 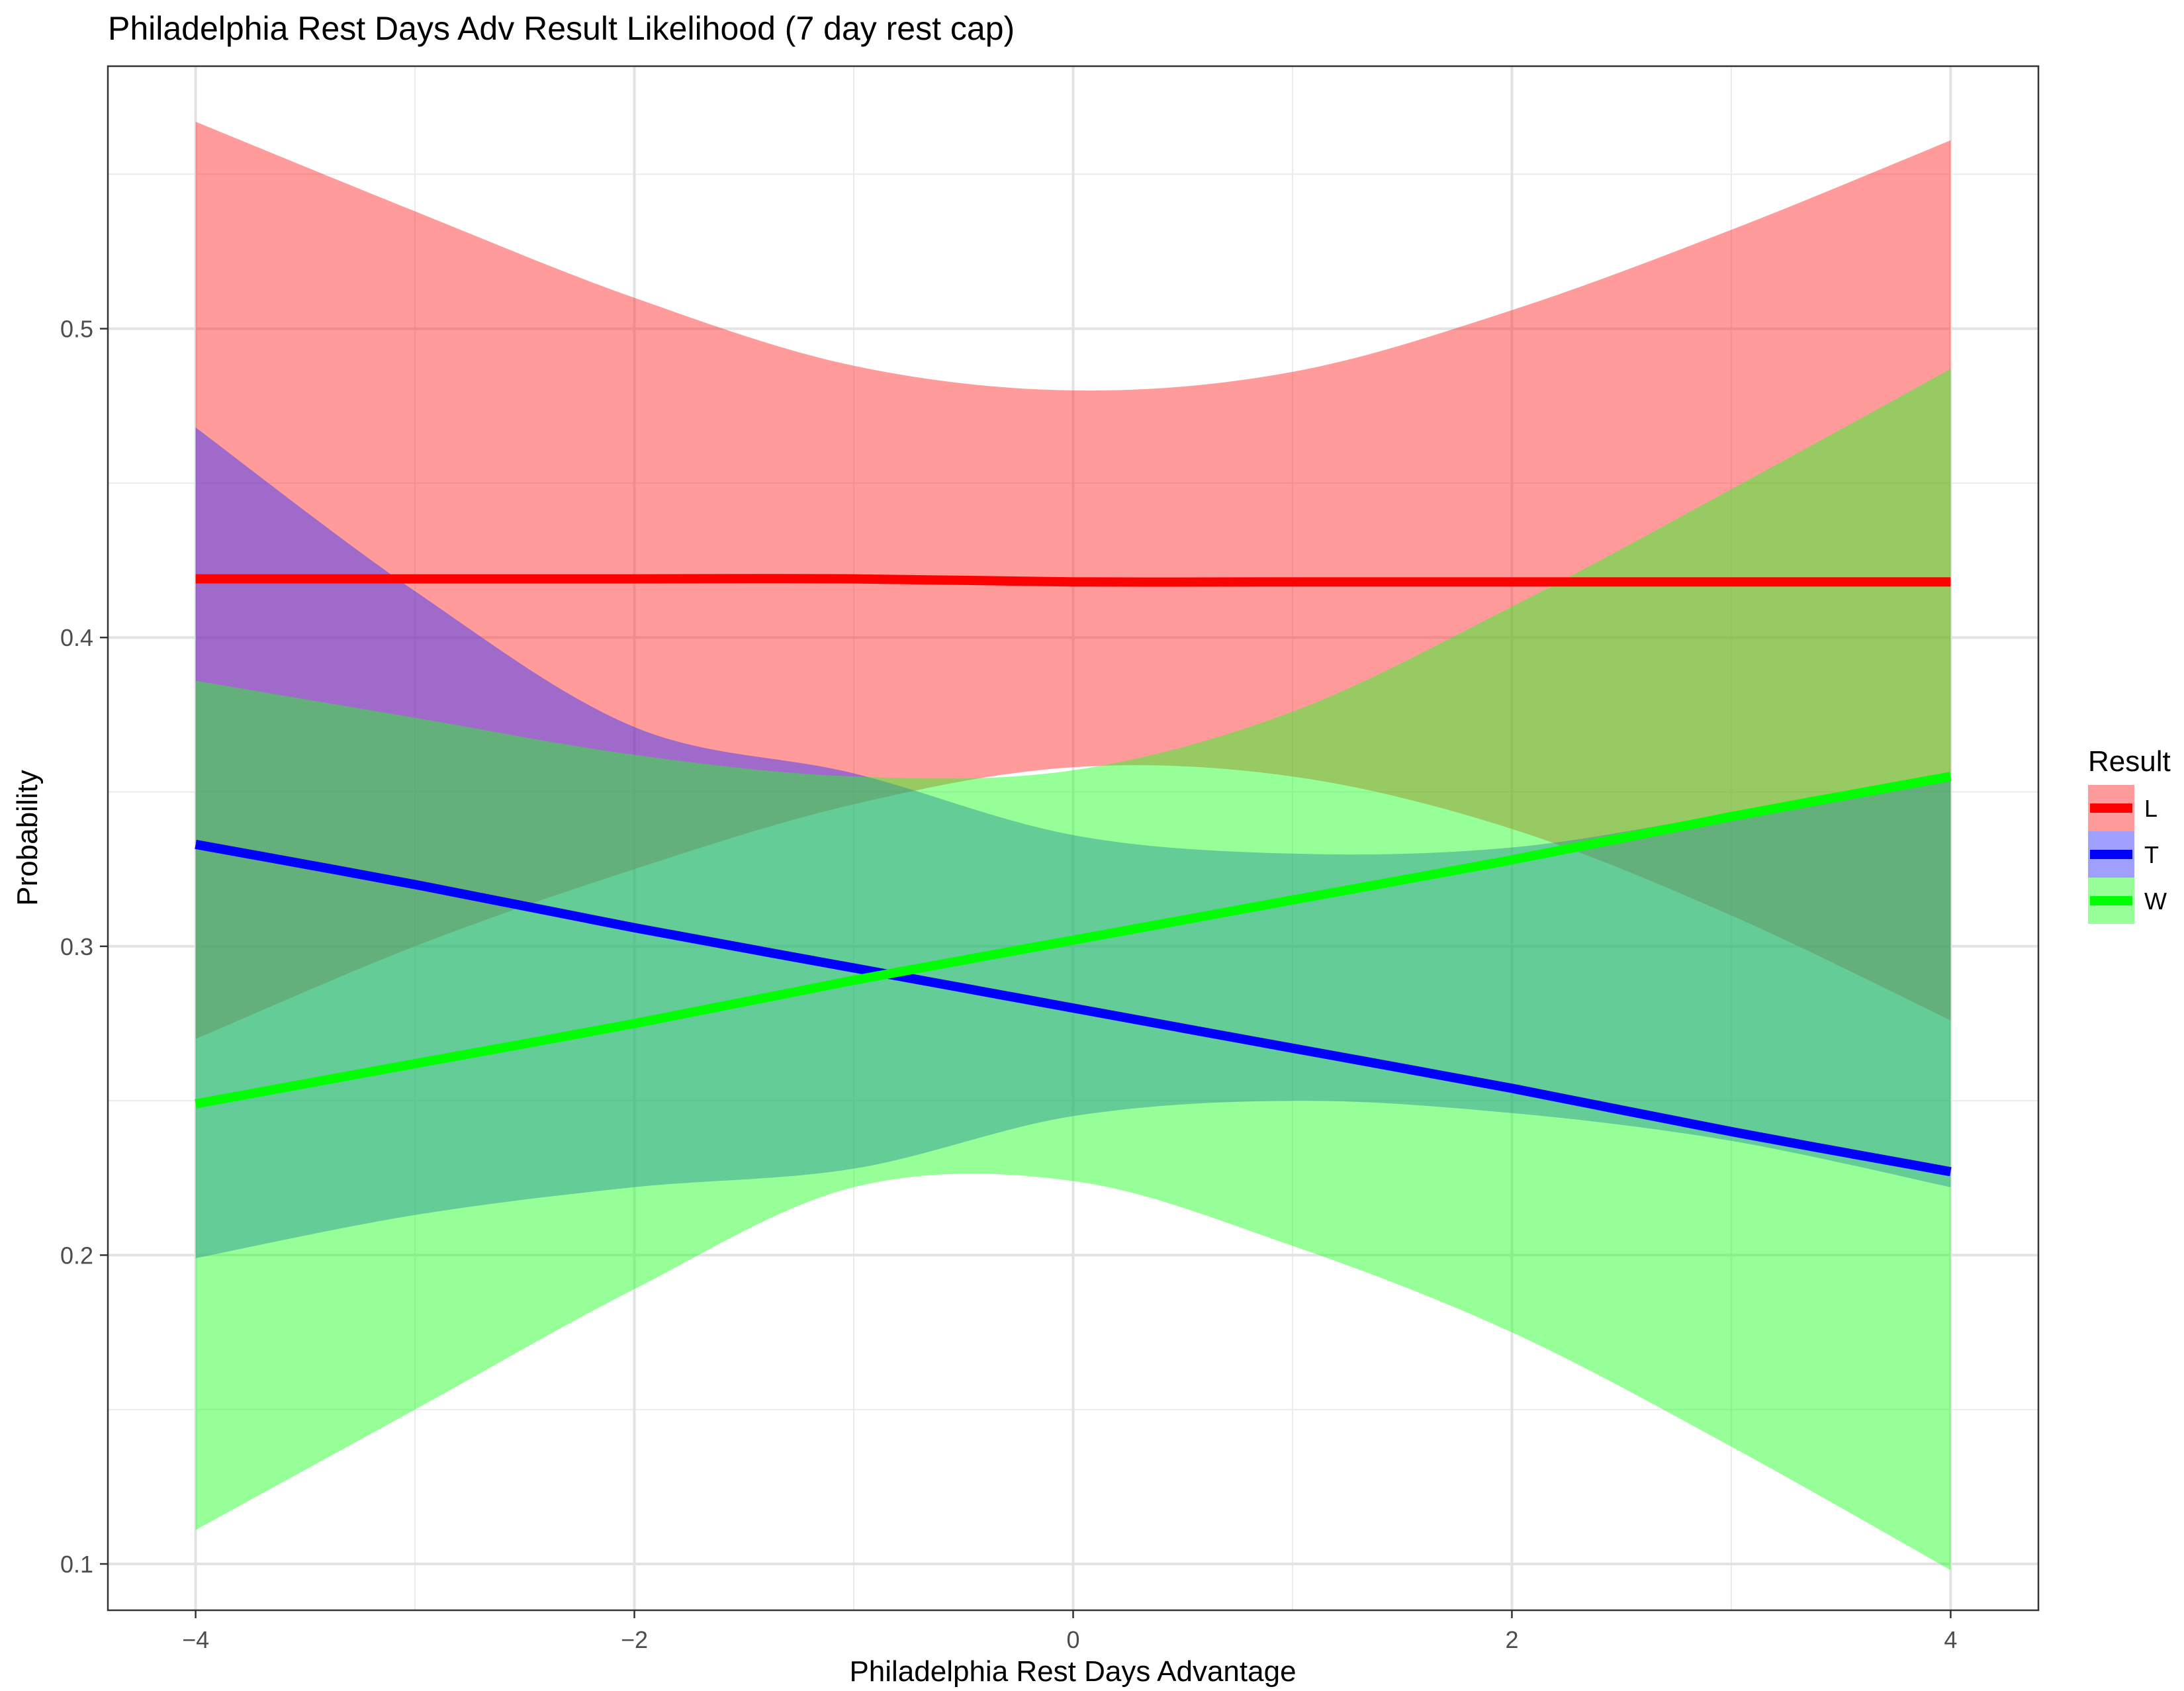 I want to click on series-line-l, so click(x=1073, y=580).